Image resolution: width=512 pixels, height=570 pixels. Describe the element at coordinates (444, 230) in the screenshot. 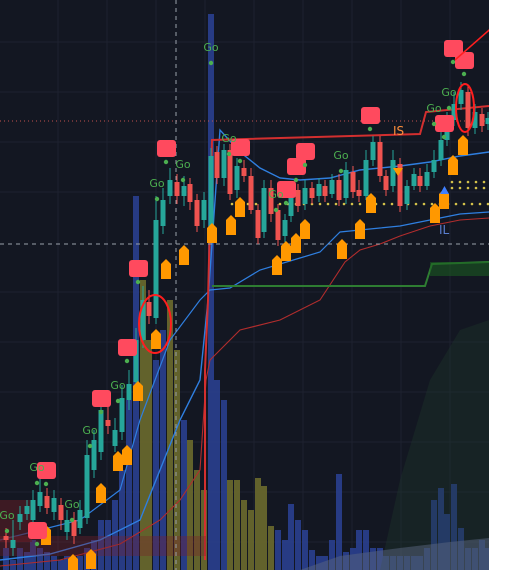

I see `label-il: IL` at that location.